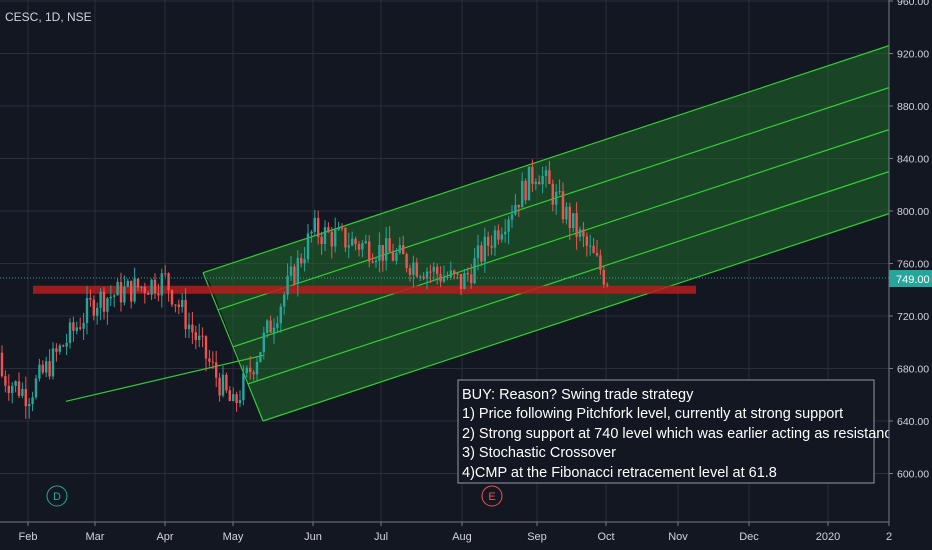  Describe the element at coordinates (605, 537) in the screenshot. I see `time-tick-label: Oct` at that location.